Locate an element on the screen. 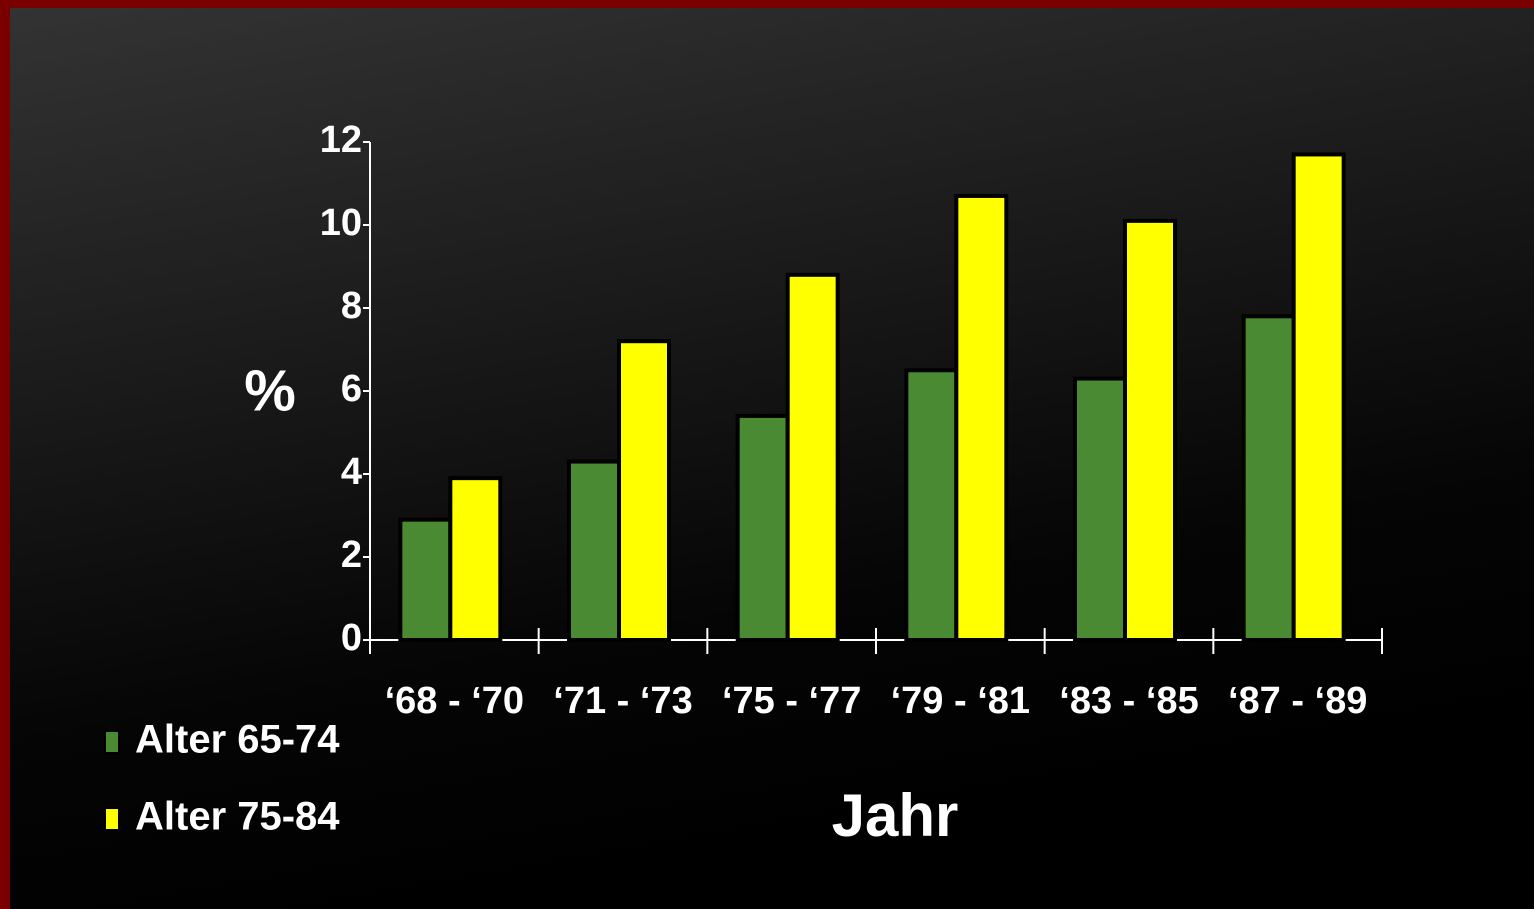  y-tick-label: 4 is located at coordinates (351, 472).